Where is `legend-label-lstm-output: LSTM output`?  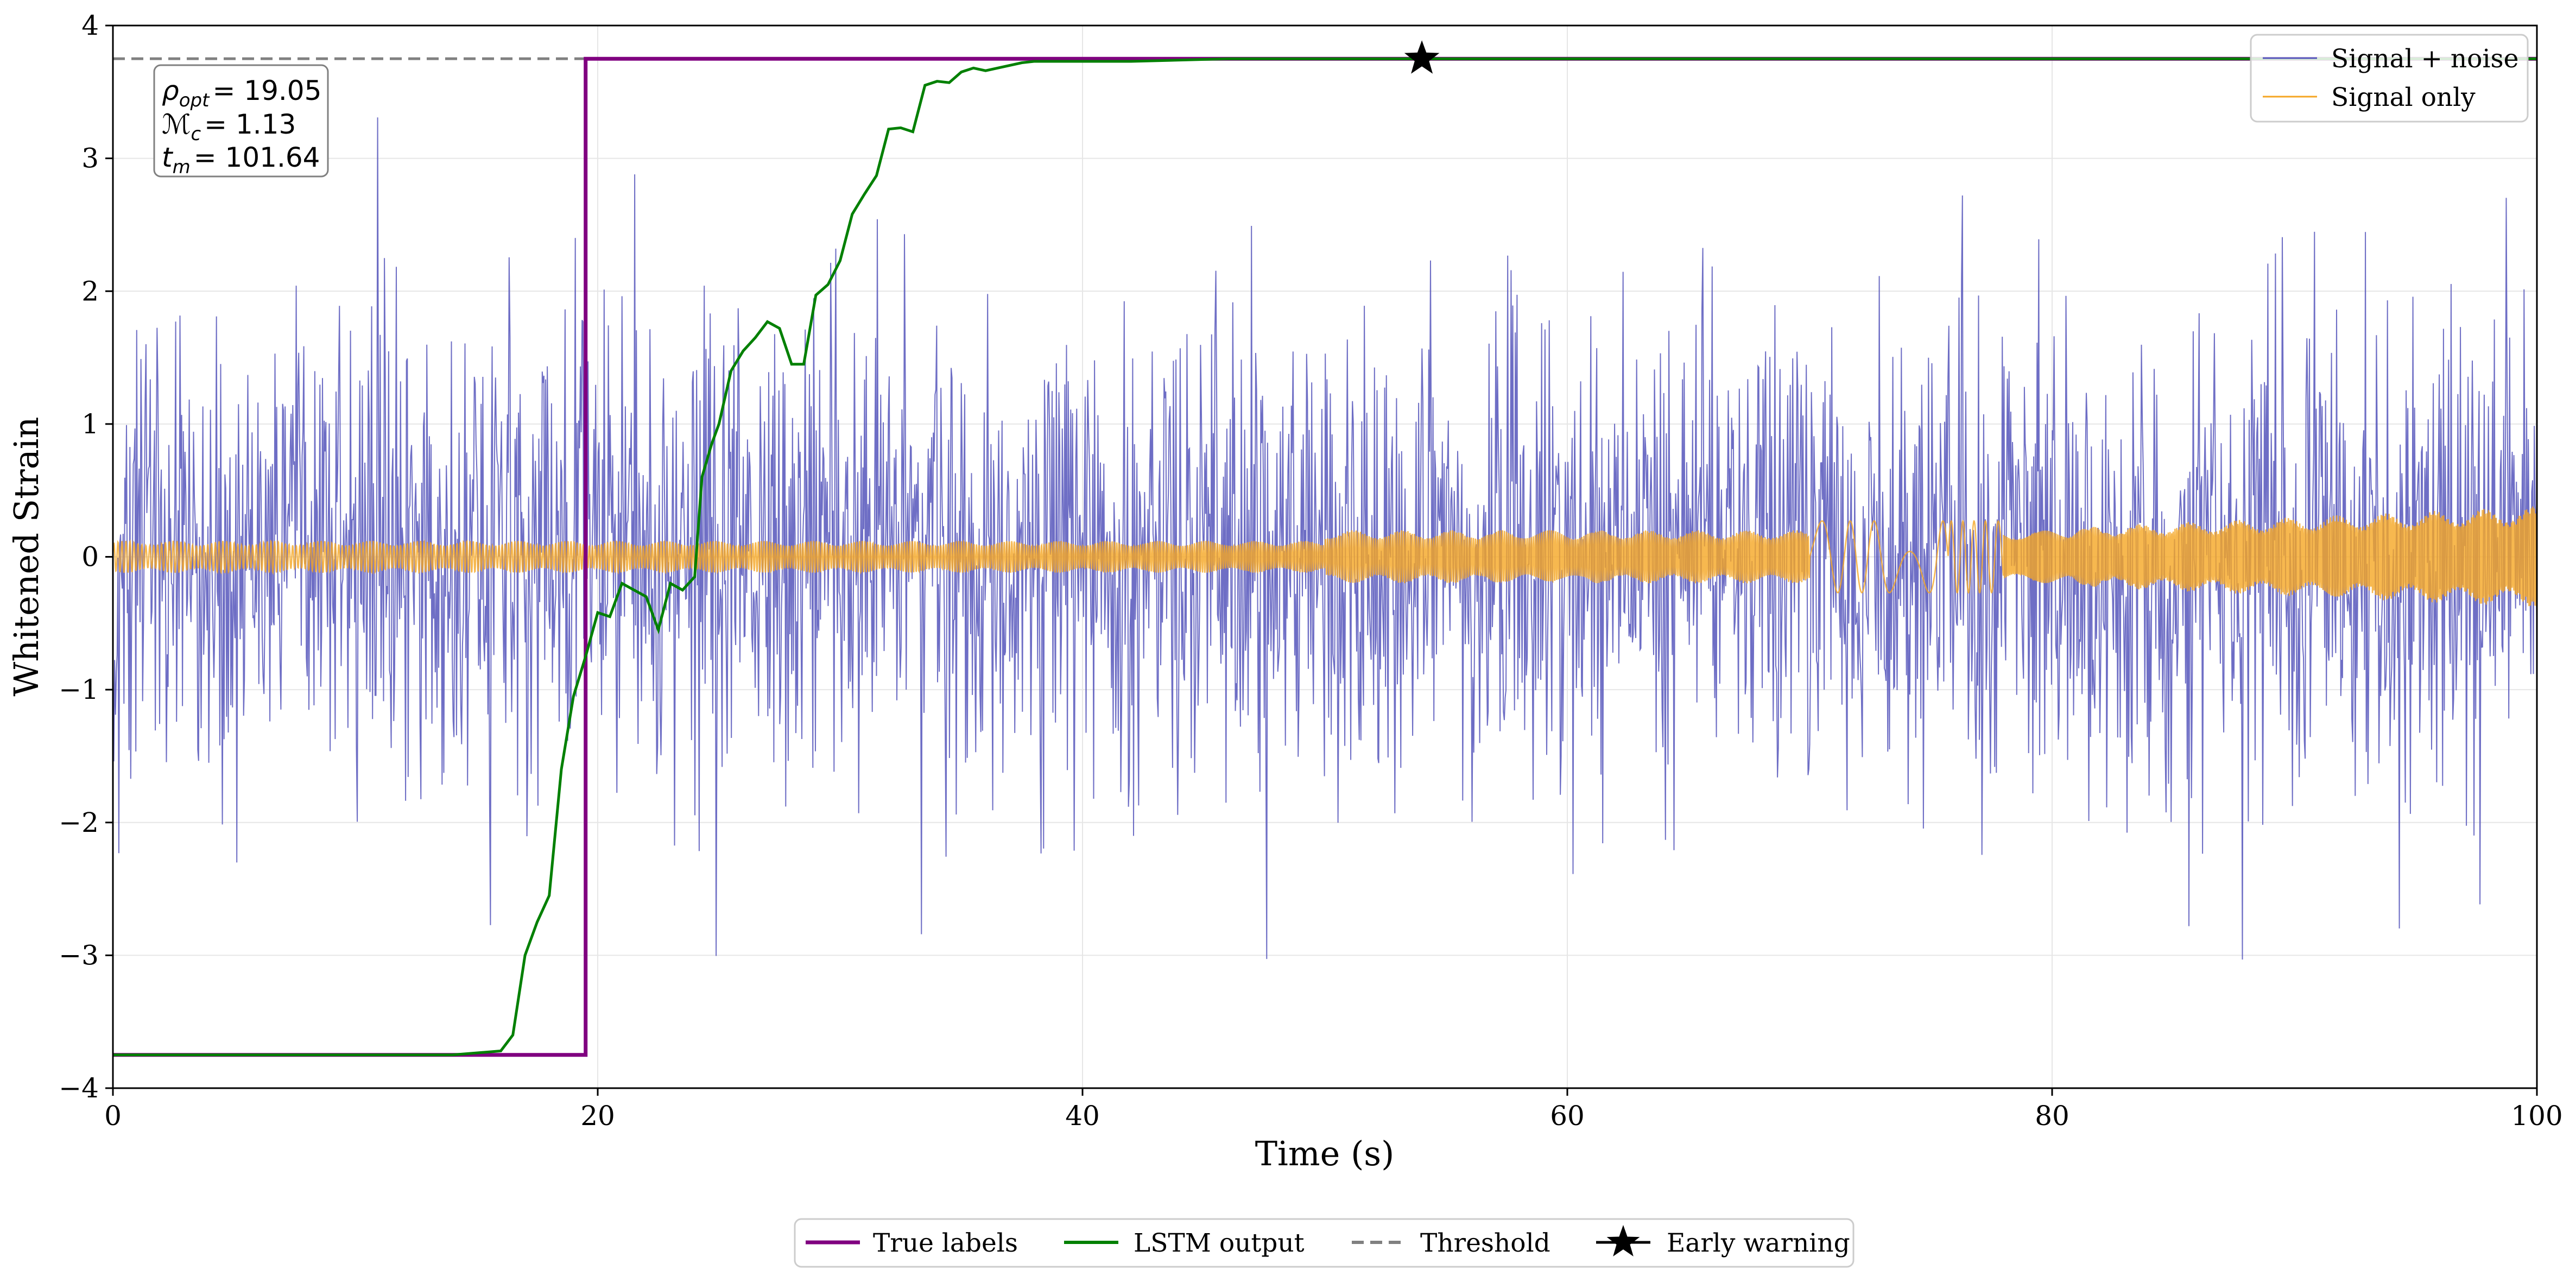 legend-label-lstm-output: LSTM output is located at coordinates (1219, 1243).